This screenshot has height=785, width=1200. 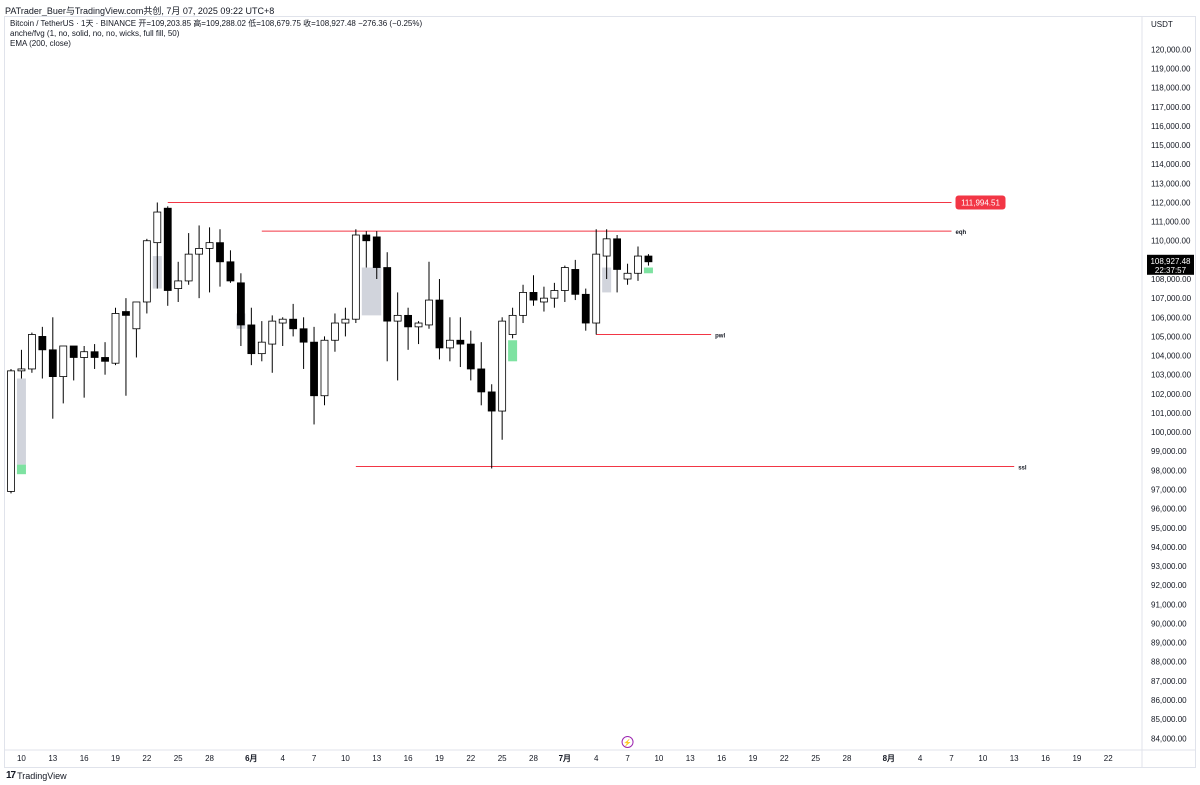 What do you see at coordinates (42, 775) in the screenshot?
I see `tradingview-logo-text: TradingView` at bounding box center [42, 775].